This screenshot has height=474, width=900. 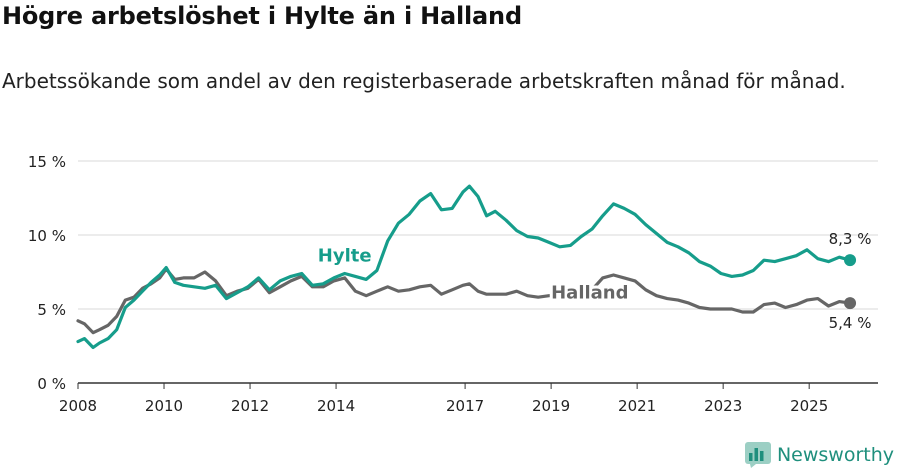 What do you see at coordinates (551, 406) in the screenshot?
I see `x-tick-label: 2019` at bounding box center [551, 406].